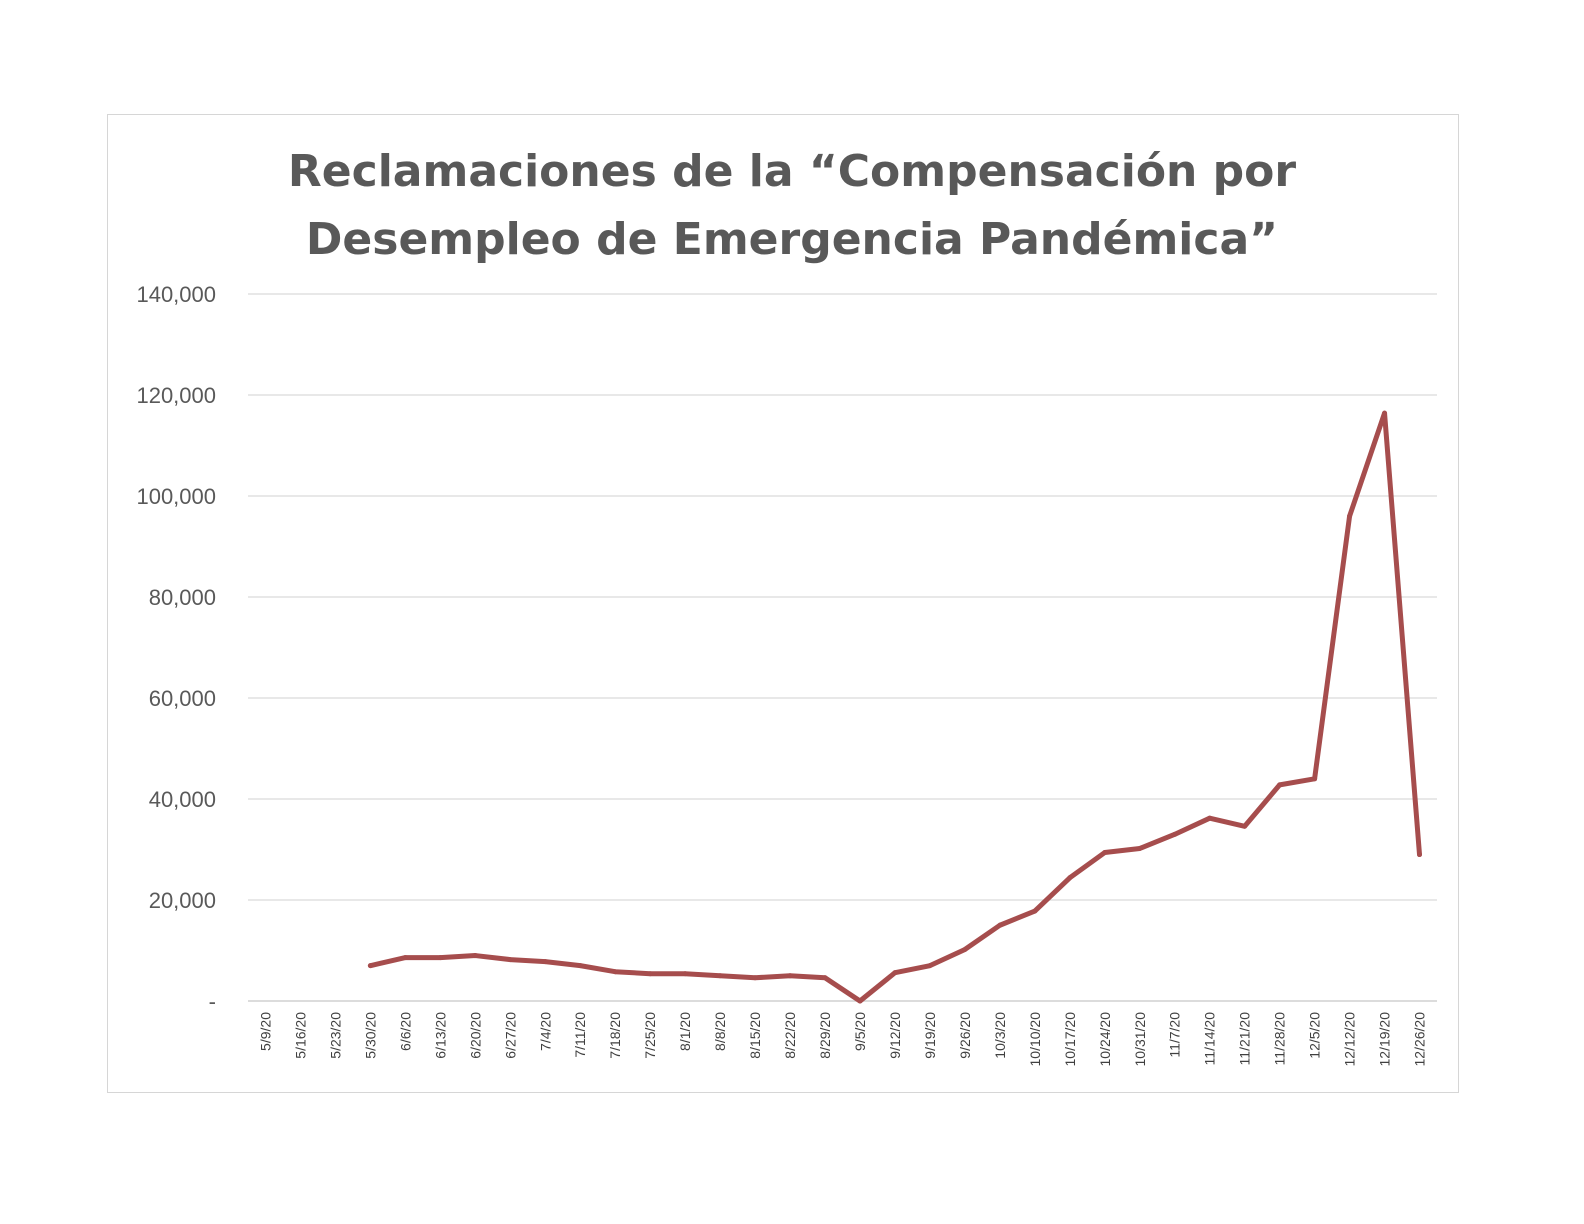 This screenshot has height=1224, width=1584. What do you see at coordinates (755, 1035) in the screenshot?
I see `x-tick-label: 8/15/20` at bounding box center [755, 1035].